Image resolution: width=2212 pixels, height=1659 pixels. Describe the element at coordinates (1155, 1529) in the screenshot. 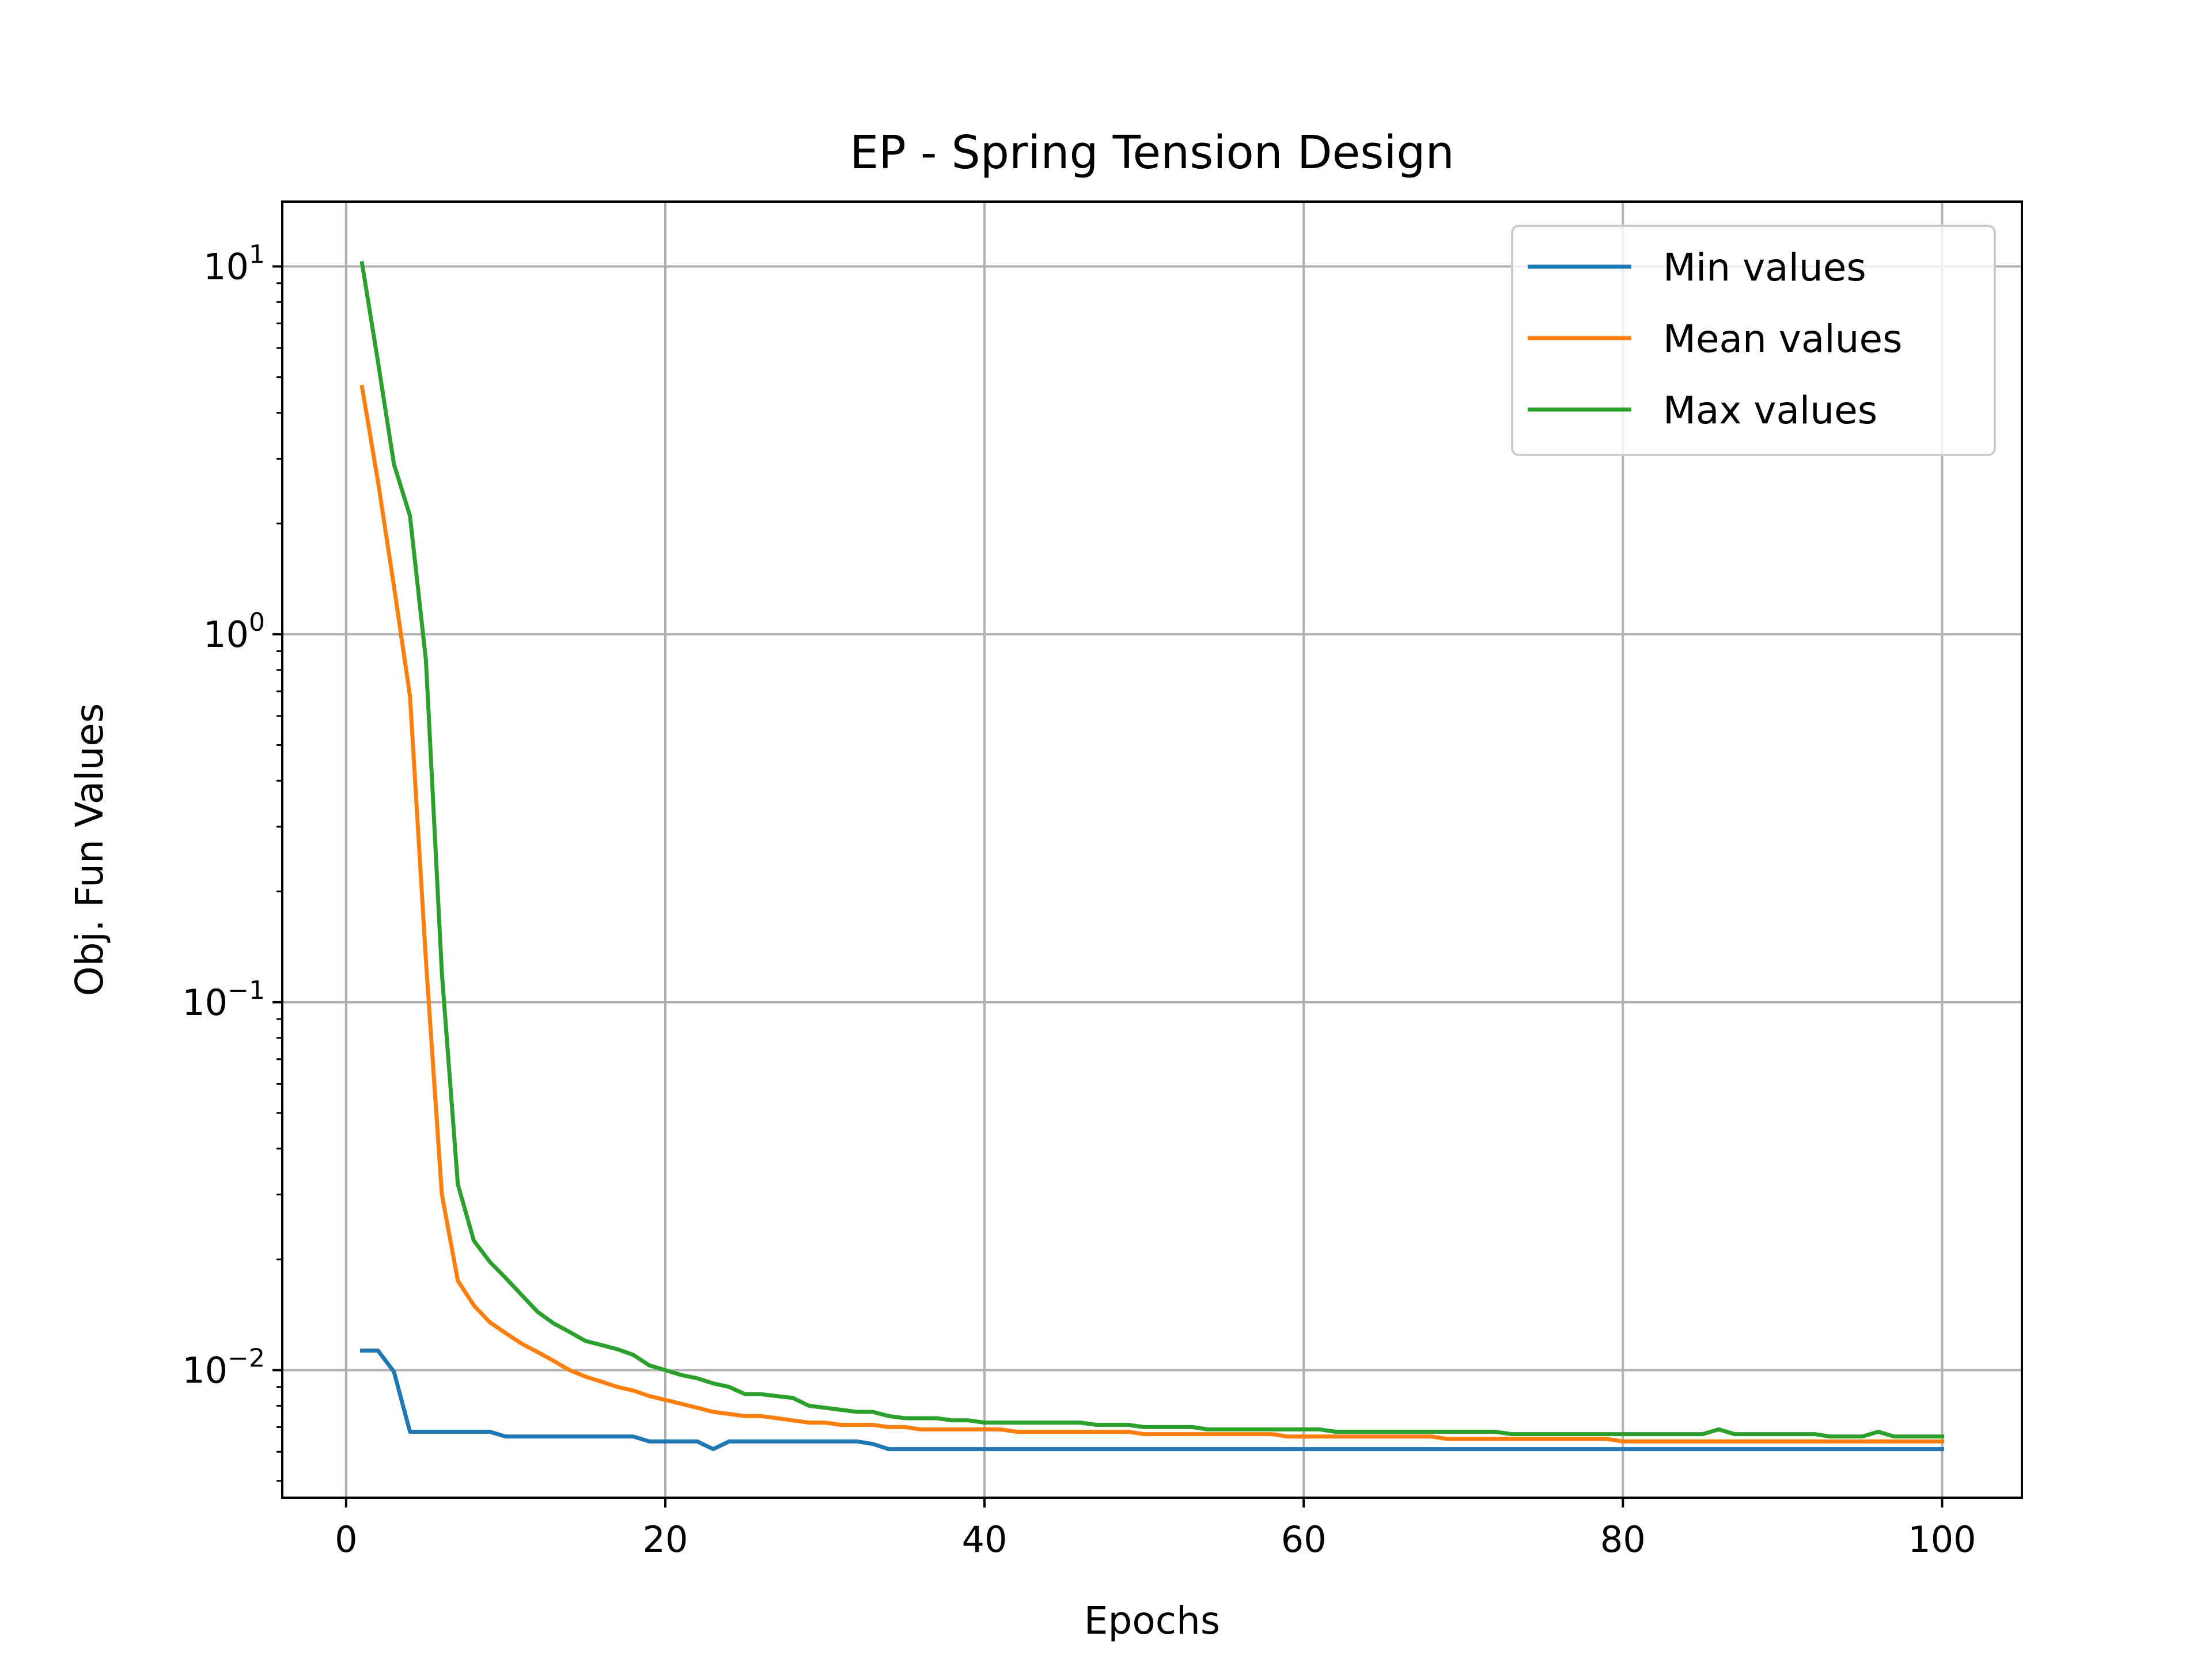

I see `x-axis-ticks: 0 20 40 60 80 100` at that location.